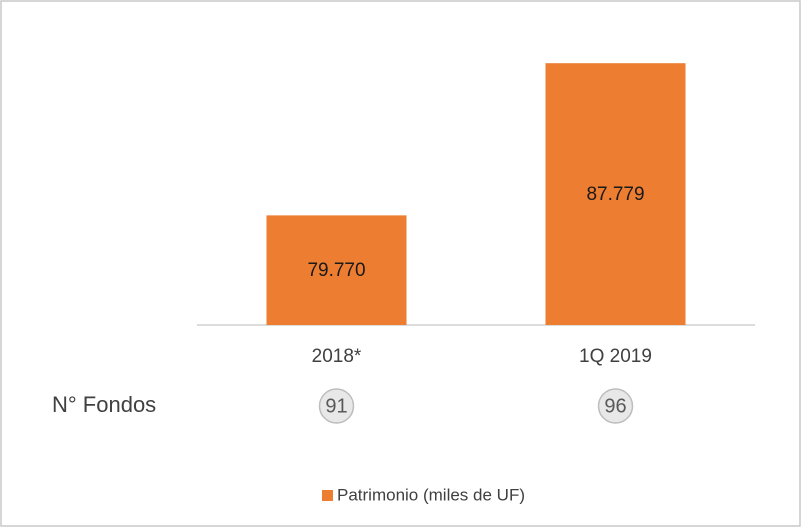 The image size is (802, 528). I want to click on x-tick-label: 1Q 2019, so click(615, 356).